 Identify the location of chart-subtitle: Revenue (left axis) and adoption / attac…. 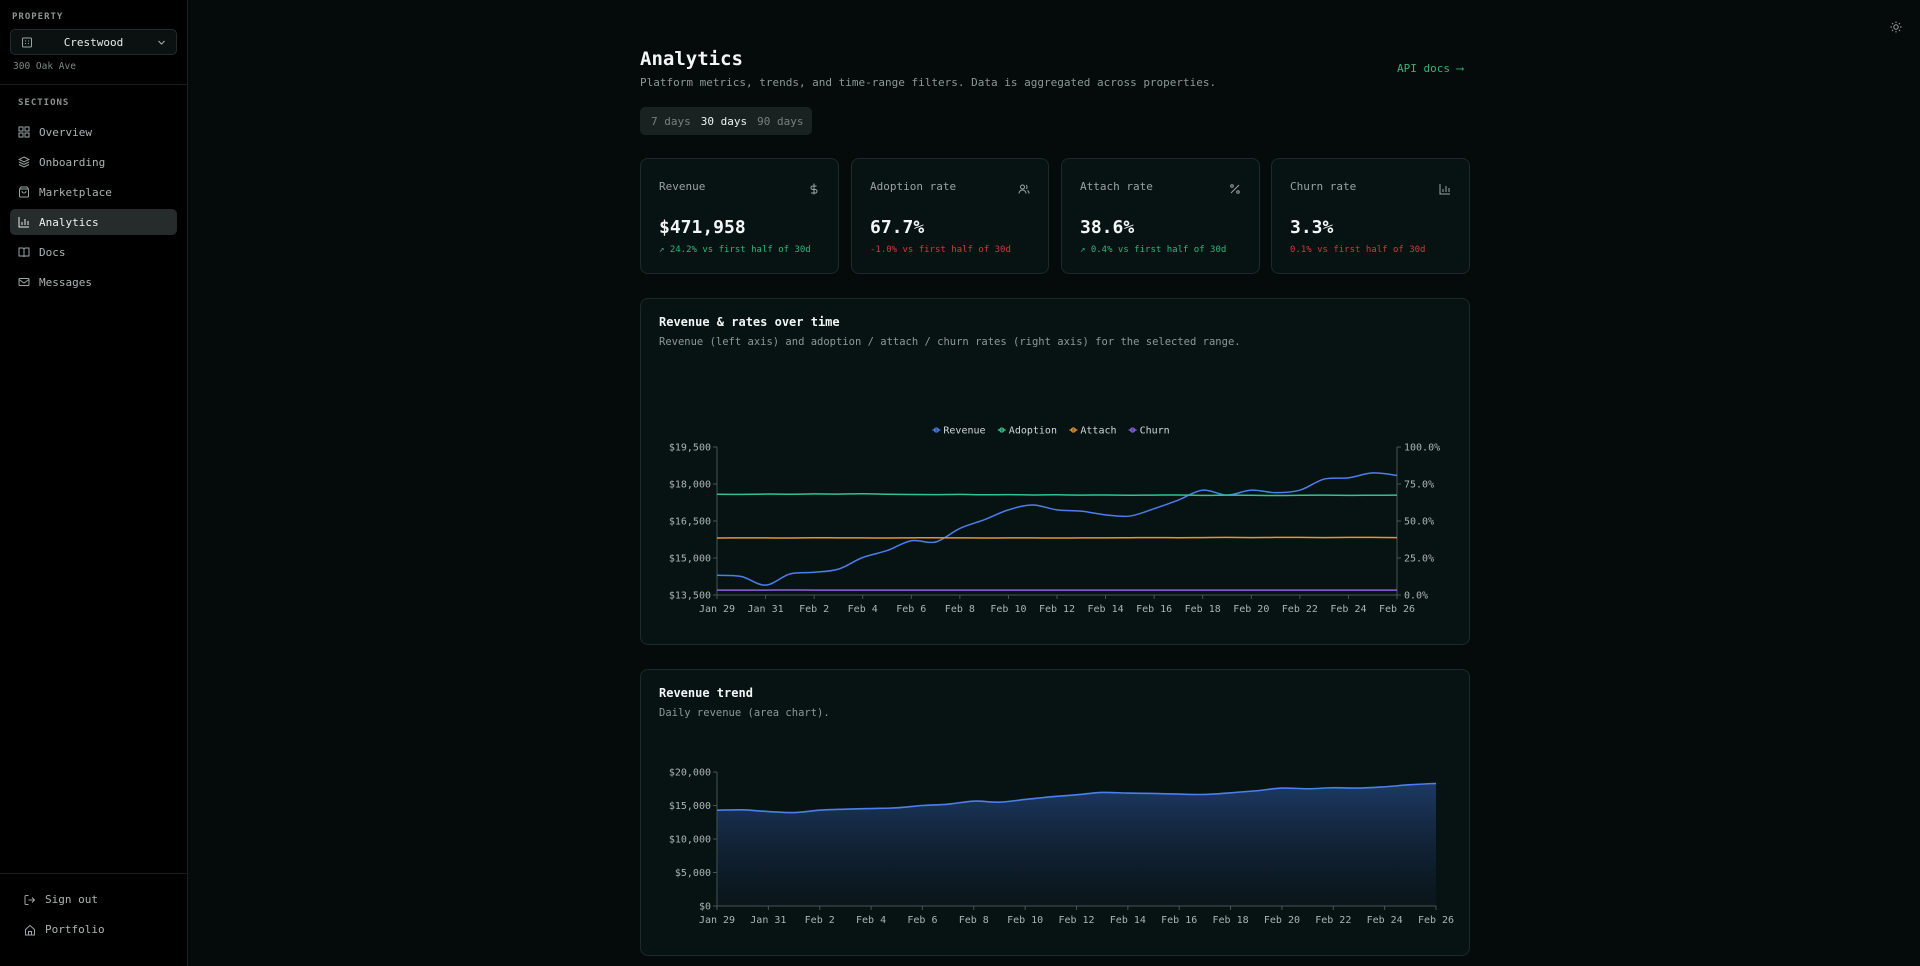
(950, 342).